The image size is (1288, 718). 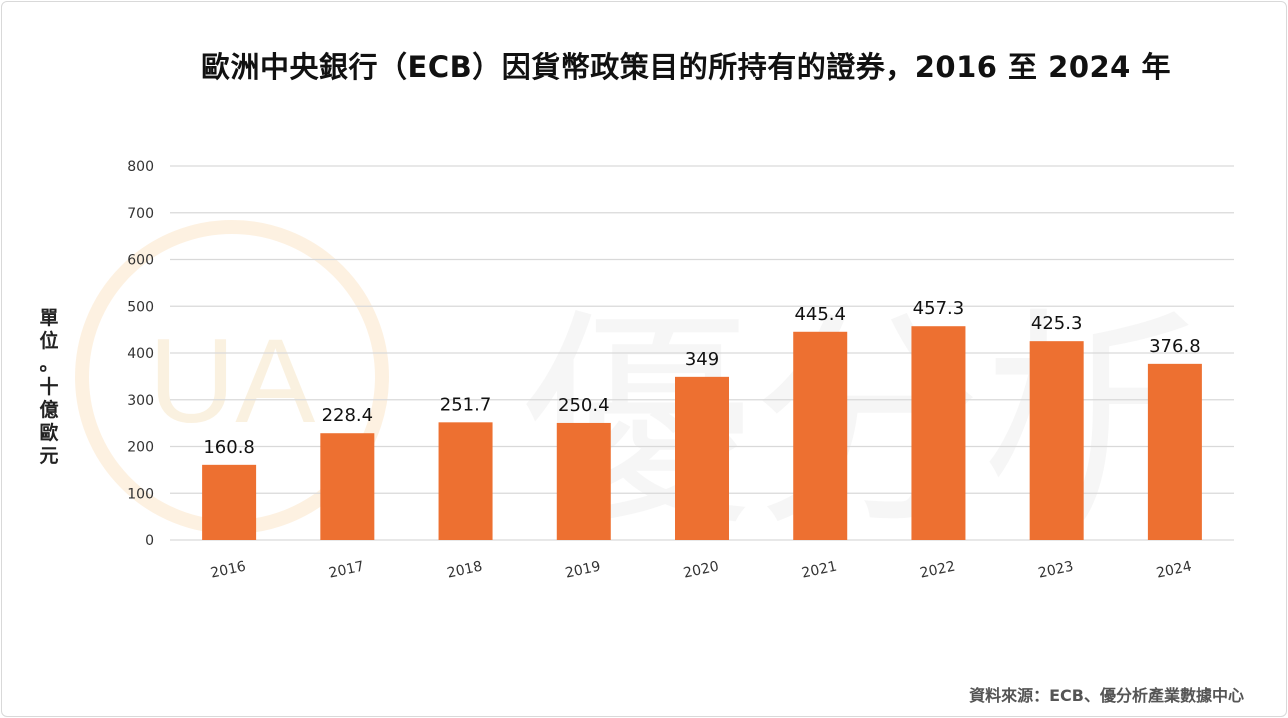 What do you see at coordinates (820, 314) in the screenshot?
I see `data-label: 445.4` at bounding box center [820, 314].